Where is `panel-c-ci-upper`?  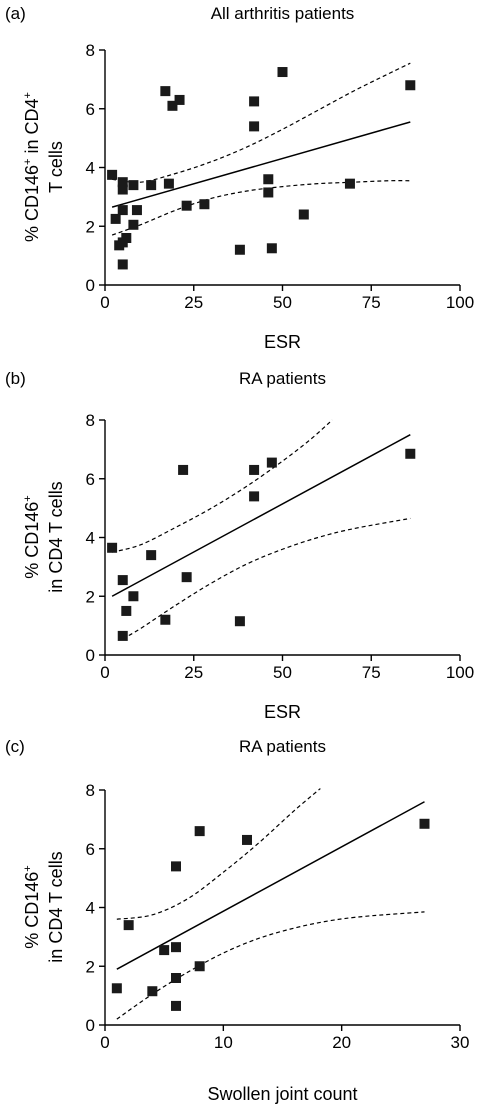 panel-c-ci-upper is located at coordinates (218, 854).